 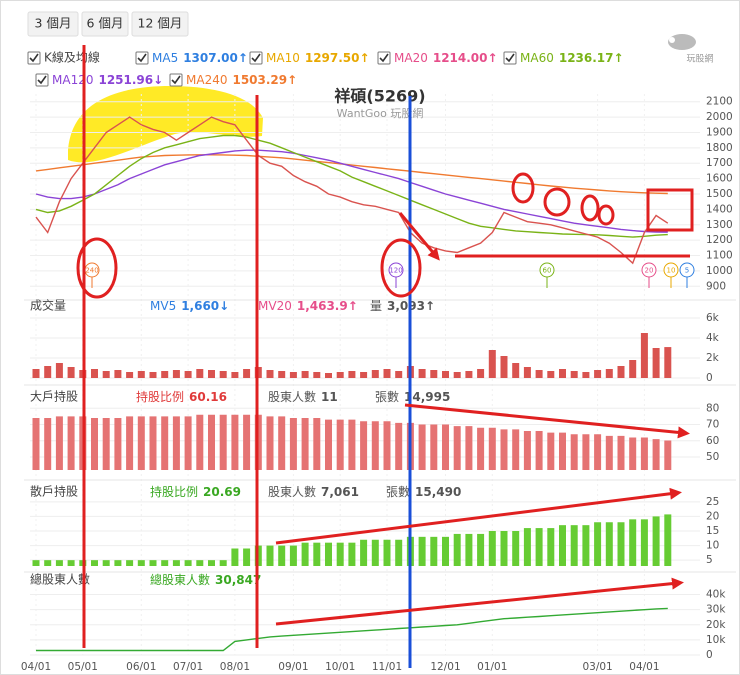 What do you see at coordinates (292, 397) in the screenshot?
I see `stat-name: 股東人數` at bounding box center [292, 397].